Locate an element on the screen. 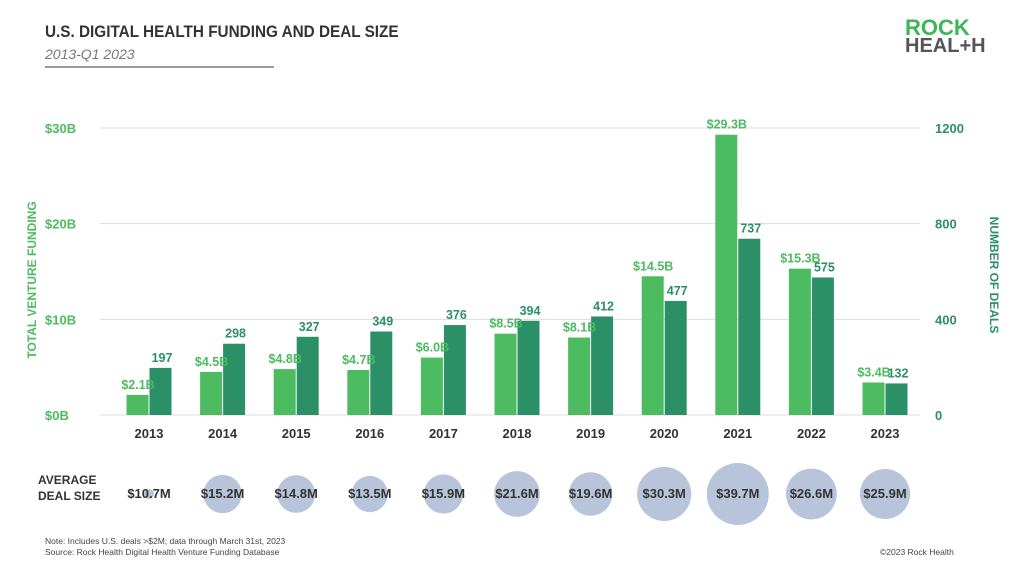 The height and width of the screenshot is (576, 1024). funding-data-label: $14.5B is located at coordinates (653, 266).